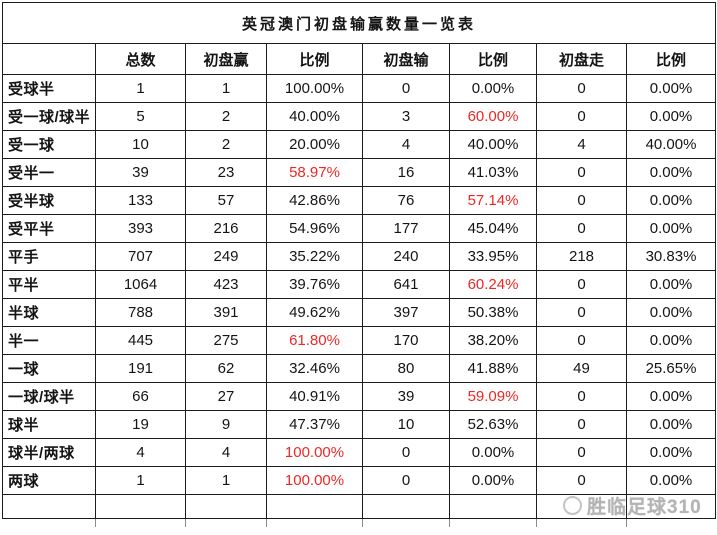  I want to click on table-row: 一球 191 62 32.46% 80 41.88% 49 25.65%, so click(359, 368).